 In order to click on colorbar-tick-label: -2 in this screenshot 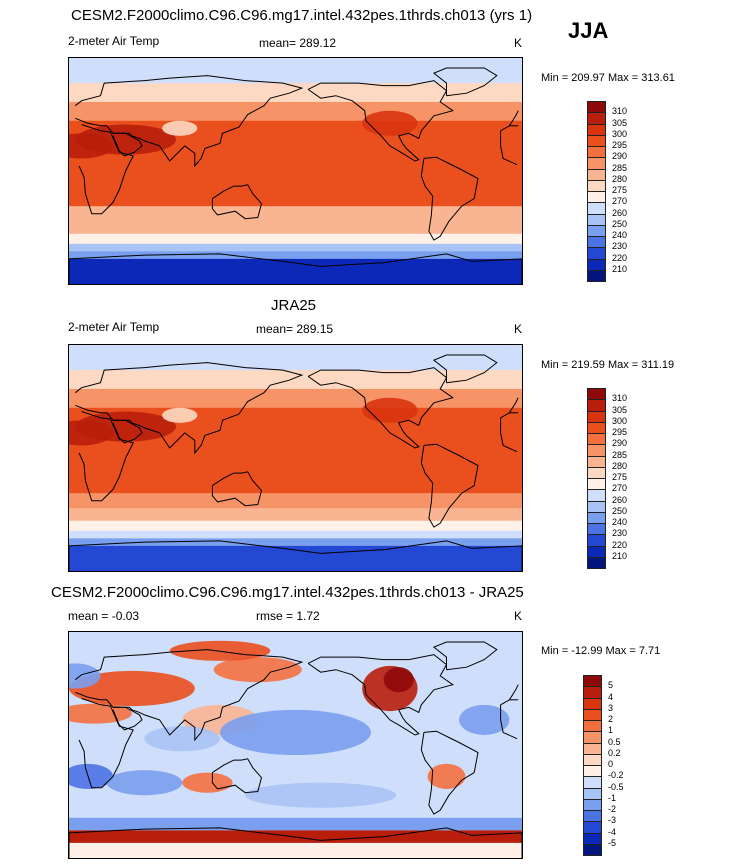, I will do `click(612, 809)`.